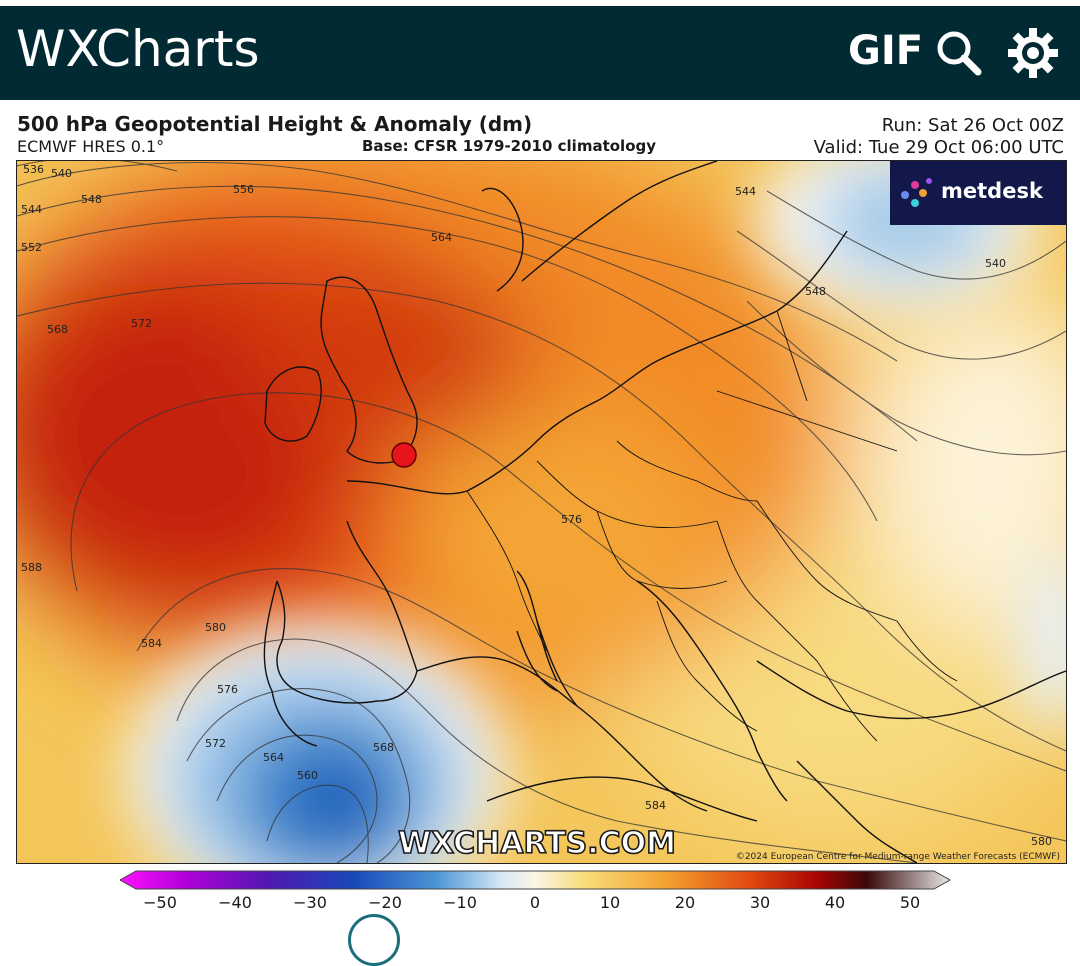  I want to click on location-marker, so click(404, 455).